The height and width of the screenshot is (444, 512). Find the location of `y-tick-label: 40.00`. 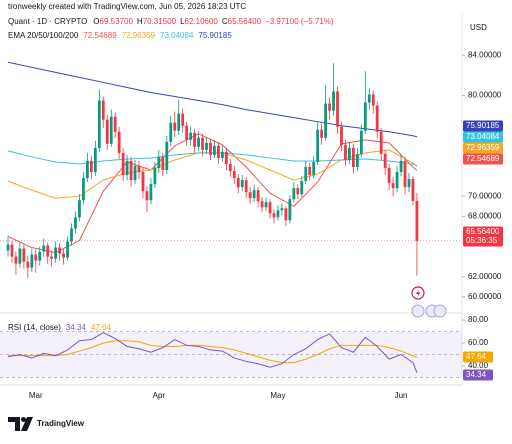

y-tick-label: 40.00 is located at coordinates (478, 365).